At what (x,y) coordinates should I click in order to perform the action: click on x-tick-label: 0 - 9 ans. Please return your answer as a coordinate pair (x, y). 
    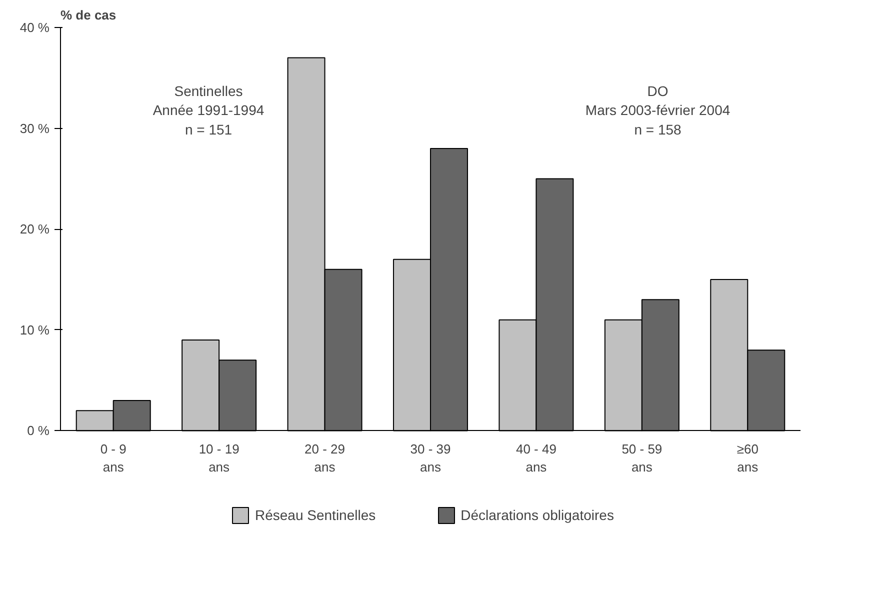
    Looking at the image, I should click on (113, 458).